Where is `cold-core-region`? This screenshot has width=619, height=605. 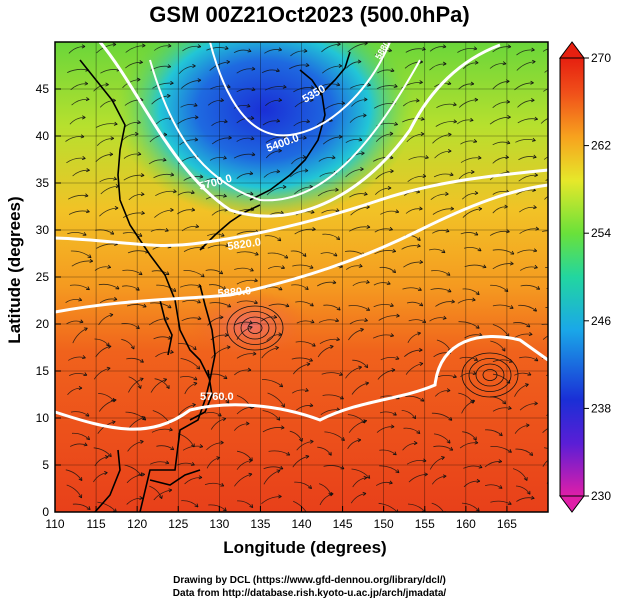
cold-core-region is located at coordinates (265, 131).